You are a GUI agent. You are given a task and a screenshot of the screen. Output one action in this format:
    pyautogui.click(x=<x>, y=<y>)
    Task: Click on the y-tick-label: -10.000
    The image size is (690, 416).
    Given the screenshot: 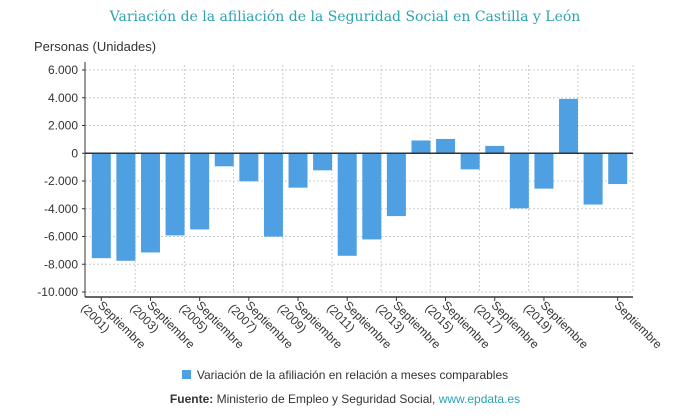 What is the action you would take?
    pyautogui.click(x=57, y=292)
    